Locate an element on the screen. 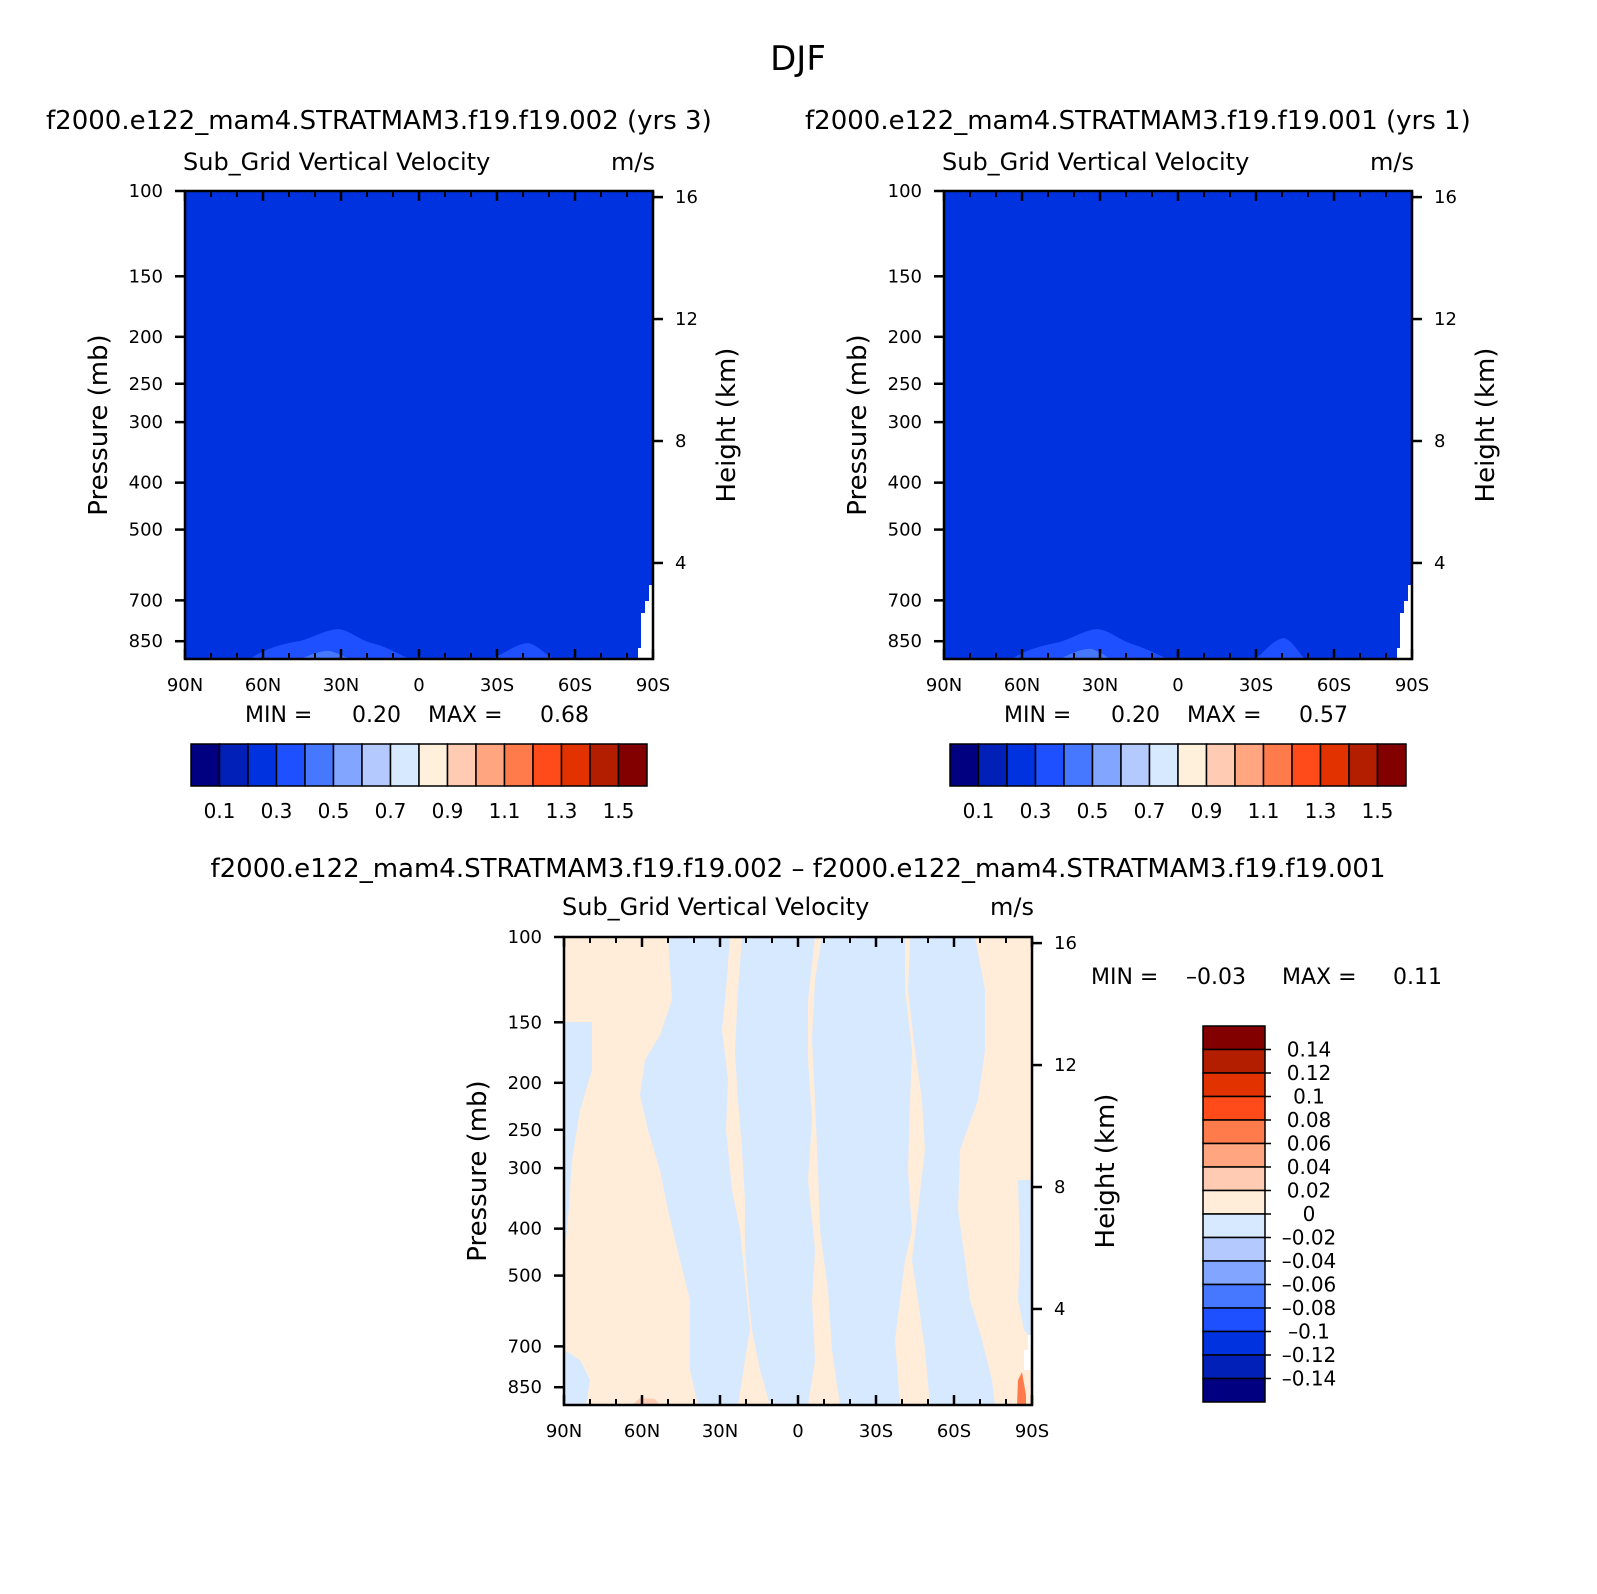  y-right-tick-label: 12 is located at coordinates (686, 319).